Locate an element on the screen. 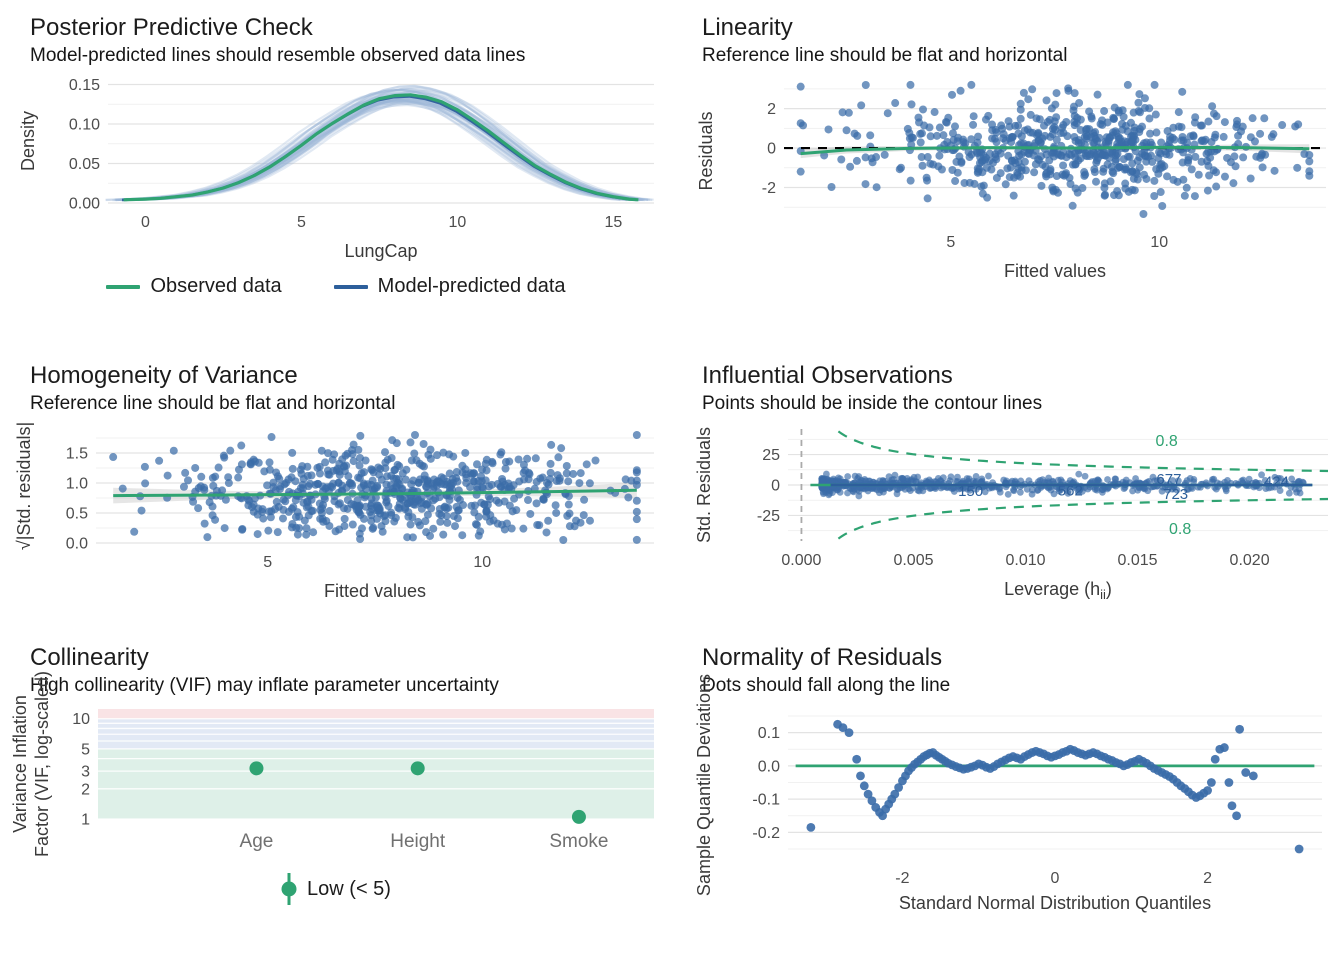  legend-item-low-vif: Low (< 5) is located at coordinates (336, 889).